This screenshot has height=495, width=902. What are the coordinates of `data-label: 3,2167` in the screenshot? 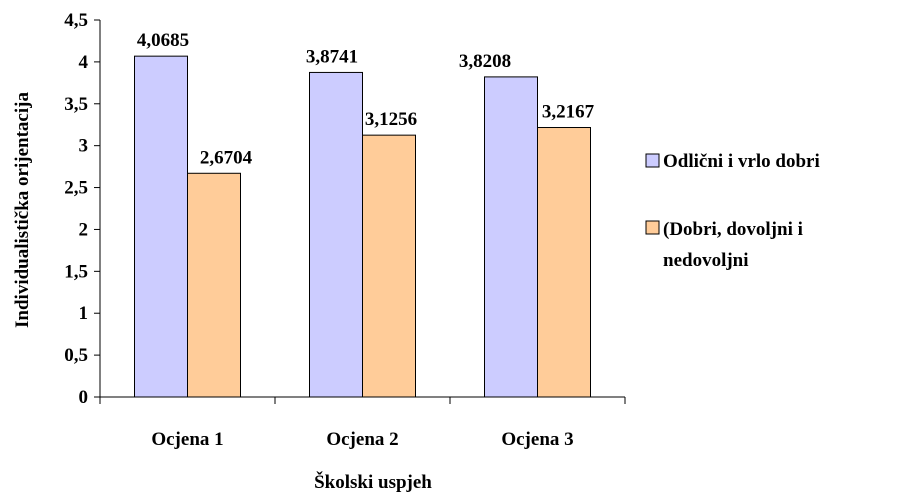 It's located at (568, 112).